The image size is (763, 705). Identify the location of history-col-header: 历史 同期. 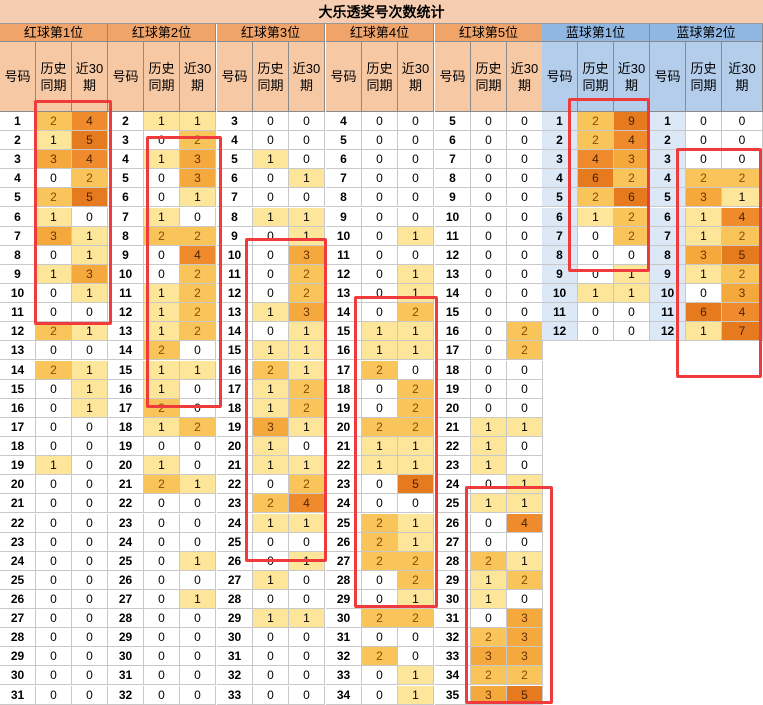
(271, 77).